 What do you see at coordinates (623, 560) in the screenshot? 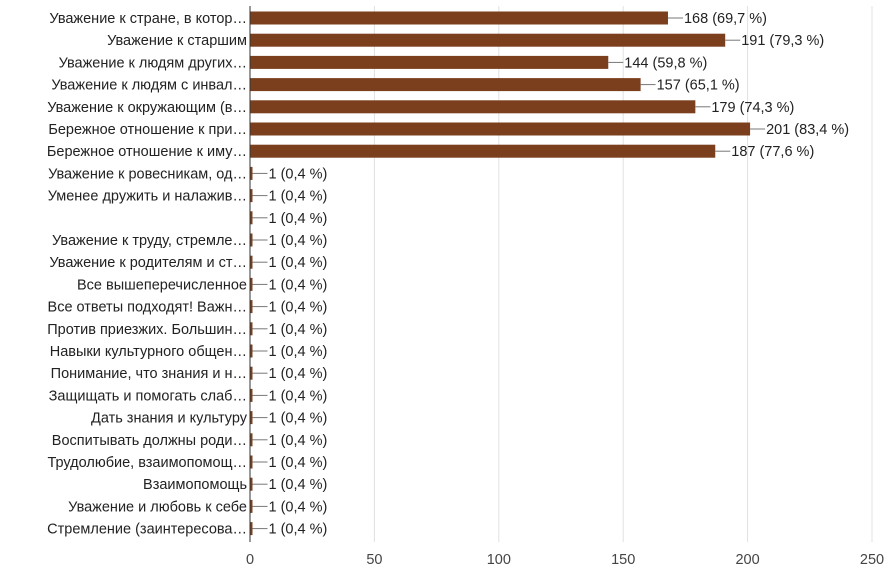
I see `x-tick-label: 150` at bounding box center [623, 560].